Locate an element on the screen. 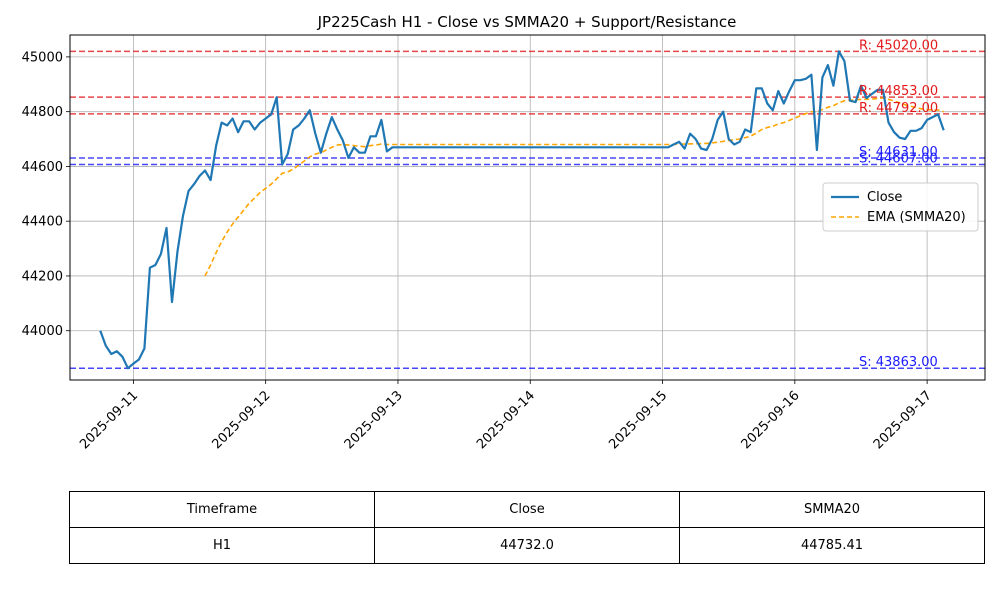  x-tick-label: 2025-09-16 is located at coordinates (771, 420).